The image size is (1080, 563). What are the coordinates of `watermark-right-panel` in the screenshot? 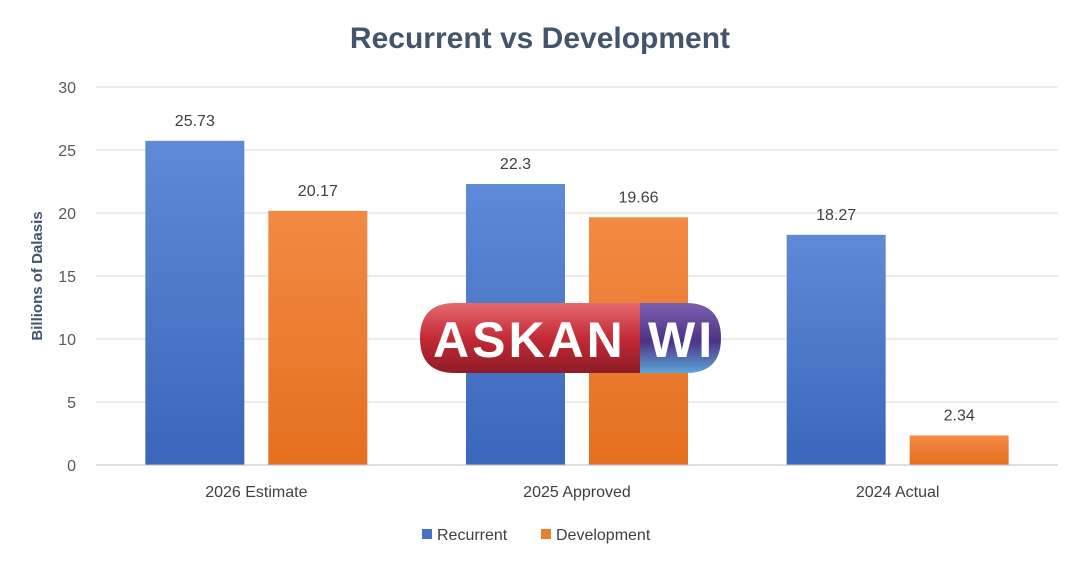 It's located at (680, 338).